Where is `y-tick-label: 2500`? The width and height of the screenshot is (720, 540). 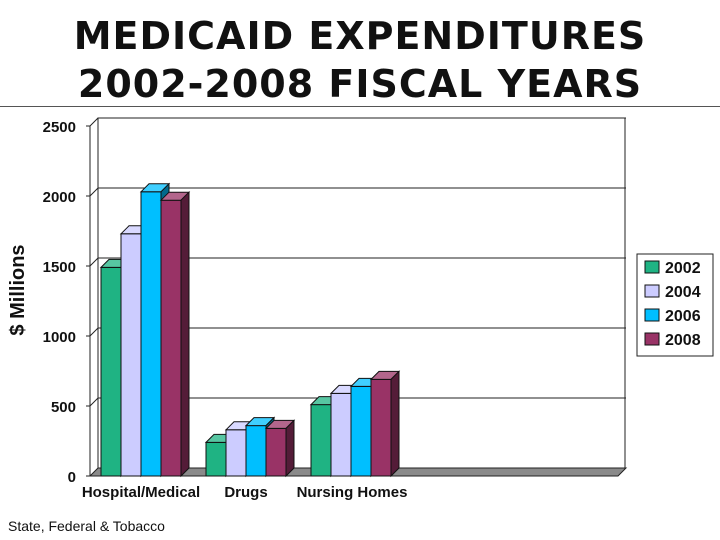 y-tick-label: 2500 is located at coordinates (59, 127).